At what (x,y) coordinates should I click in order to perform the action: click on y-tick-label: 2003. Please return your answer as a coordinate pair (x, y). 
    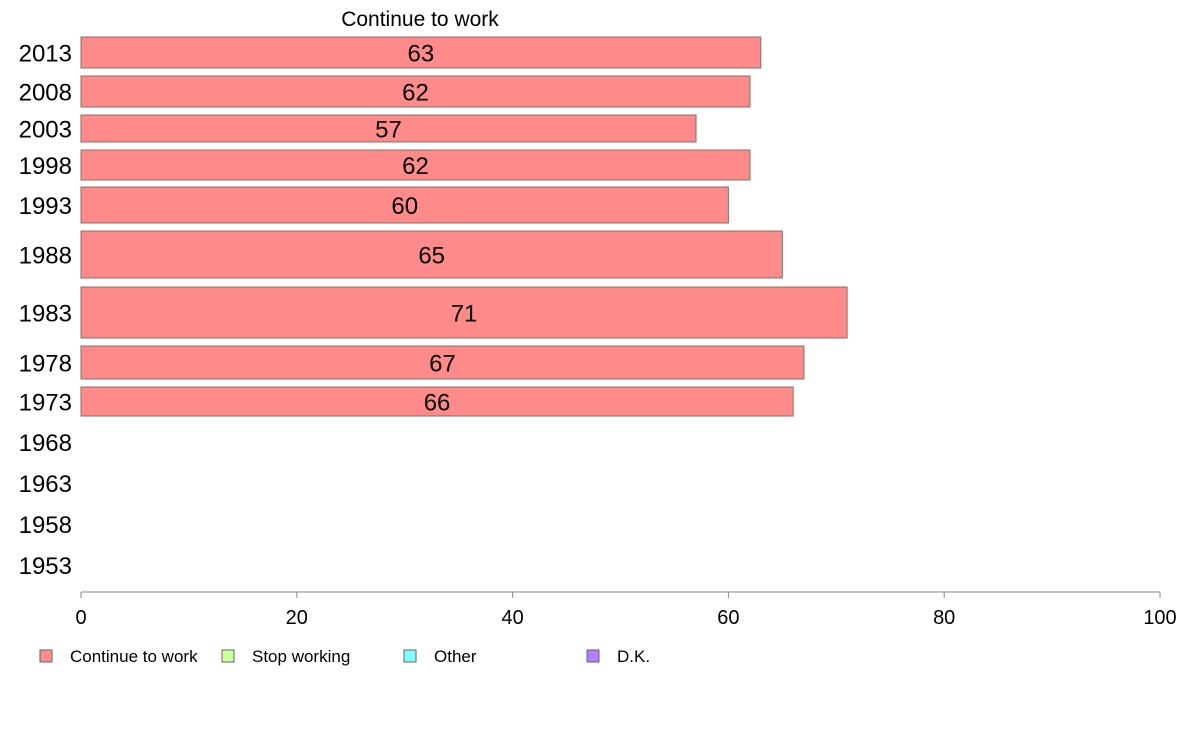
    Looking at the image, I should click on (45, 130).